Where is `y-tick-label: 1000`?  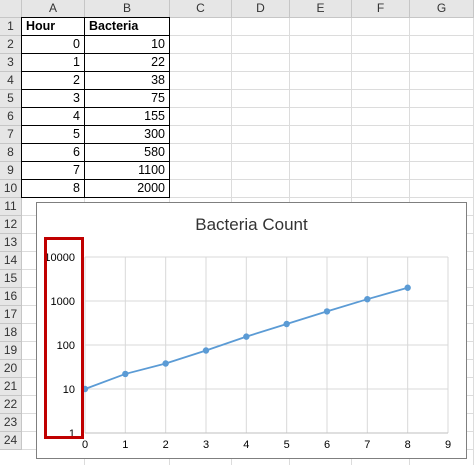 y-tick-label: 1000 is located at coordinates (63, 302).